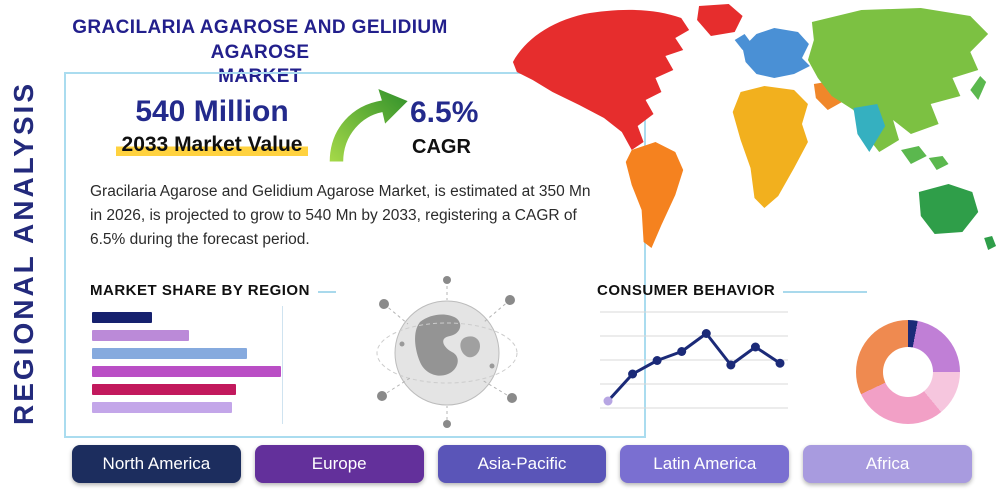 The height and width of the screenshot is (500, 1000). What do you see at coordinates (654, 195) in the screenshot?
I see `map-south-america` at bounding box center [654, 195].